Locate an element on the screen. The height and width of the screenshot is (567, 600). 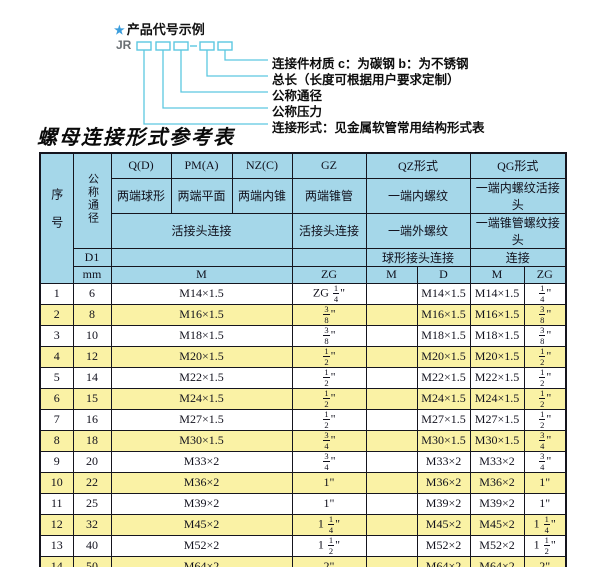
cell-m: M22×1.5 is located at coordinates (201, 377).